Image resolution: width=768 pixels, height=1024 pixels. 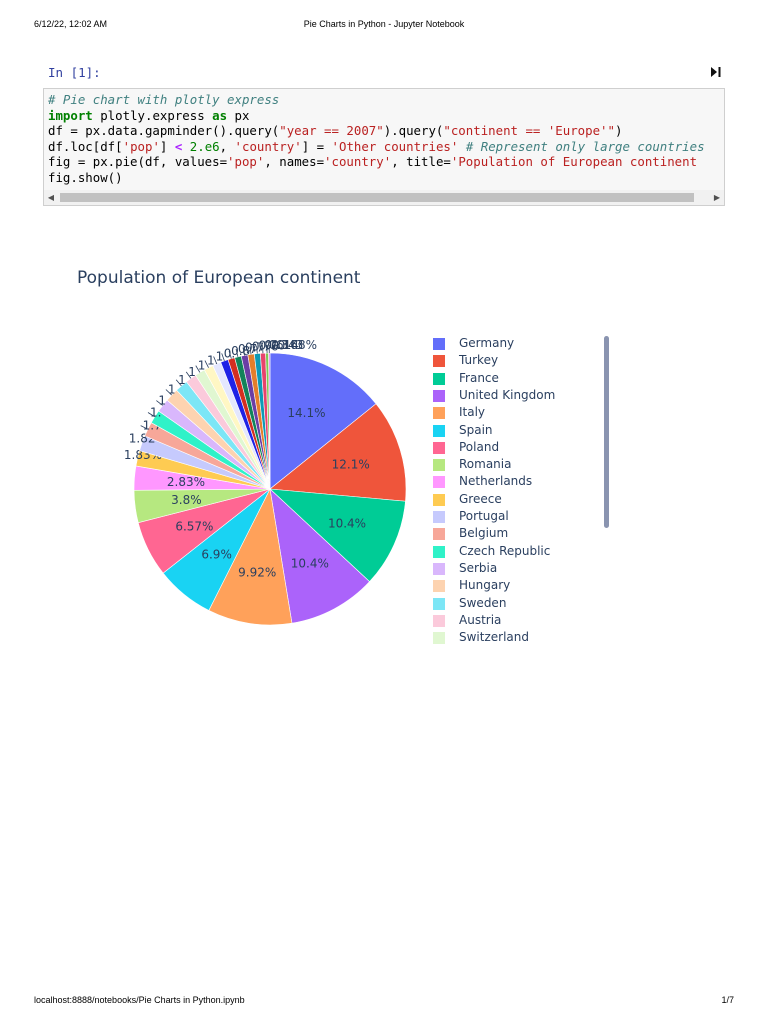 I want to click on pie-slice-label: 0.168%, so click(x=294, y=345).